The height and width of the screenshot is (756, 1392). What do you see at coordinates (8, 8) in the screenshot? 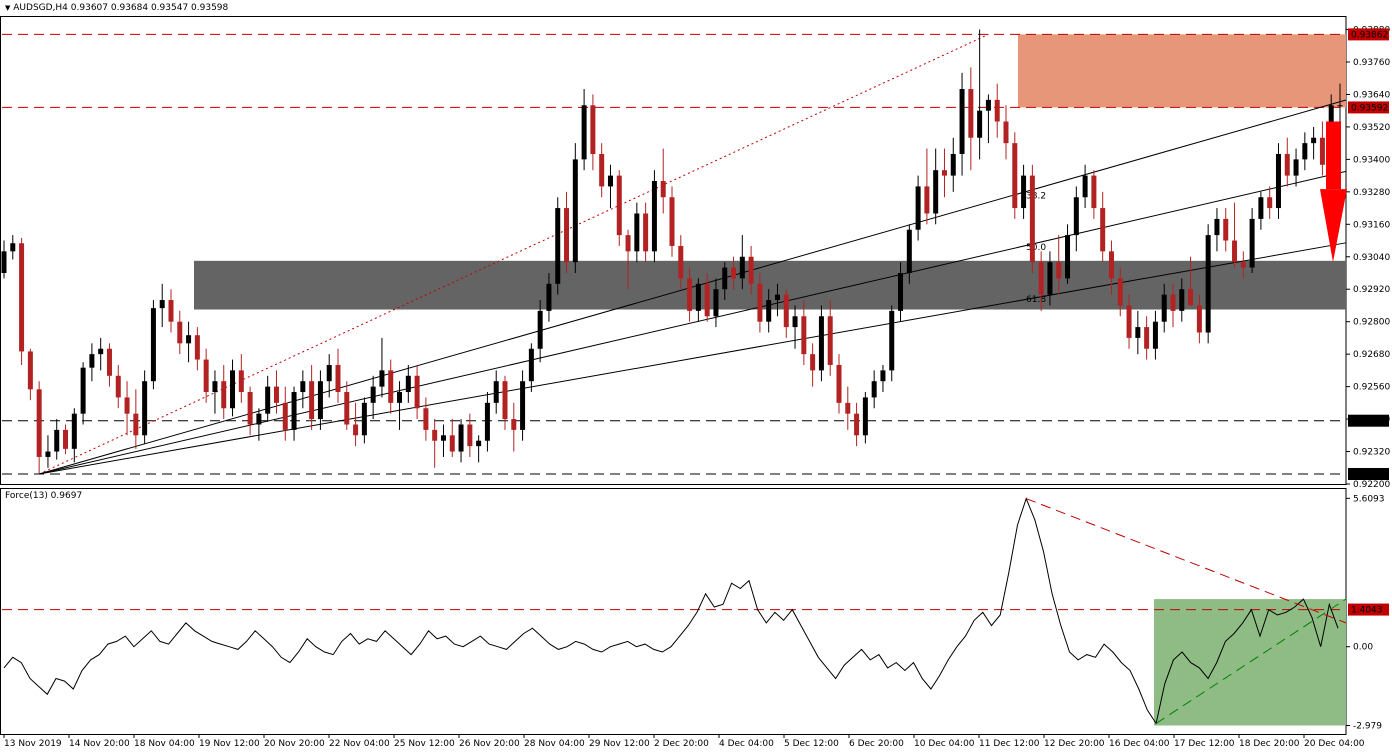
I see `collapse-triangle-icon: ▼` at bounding box center [8, 8].